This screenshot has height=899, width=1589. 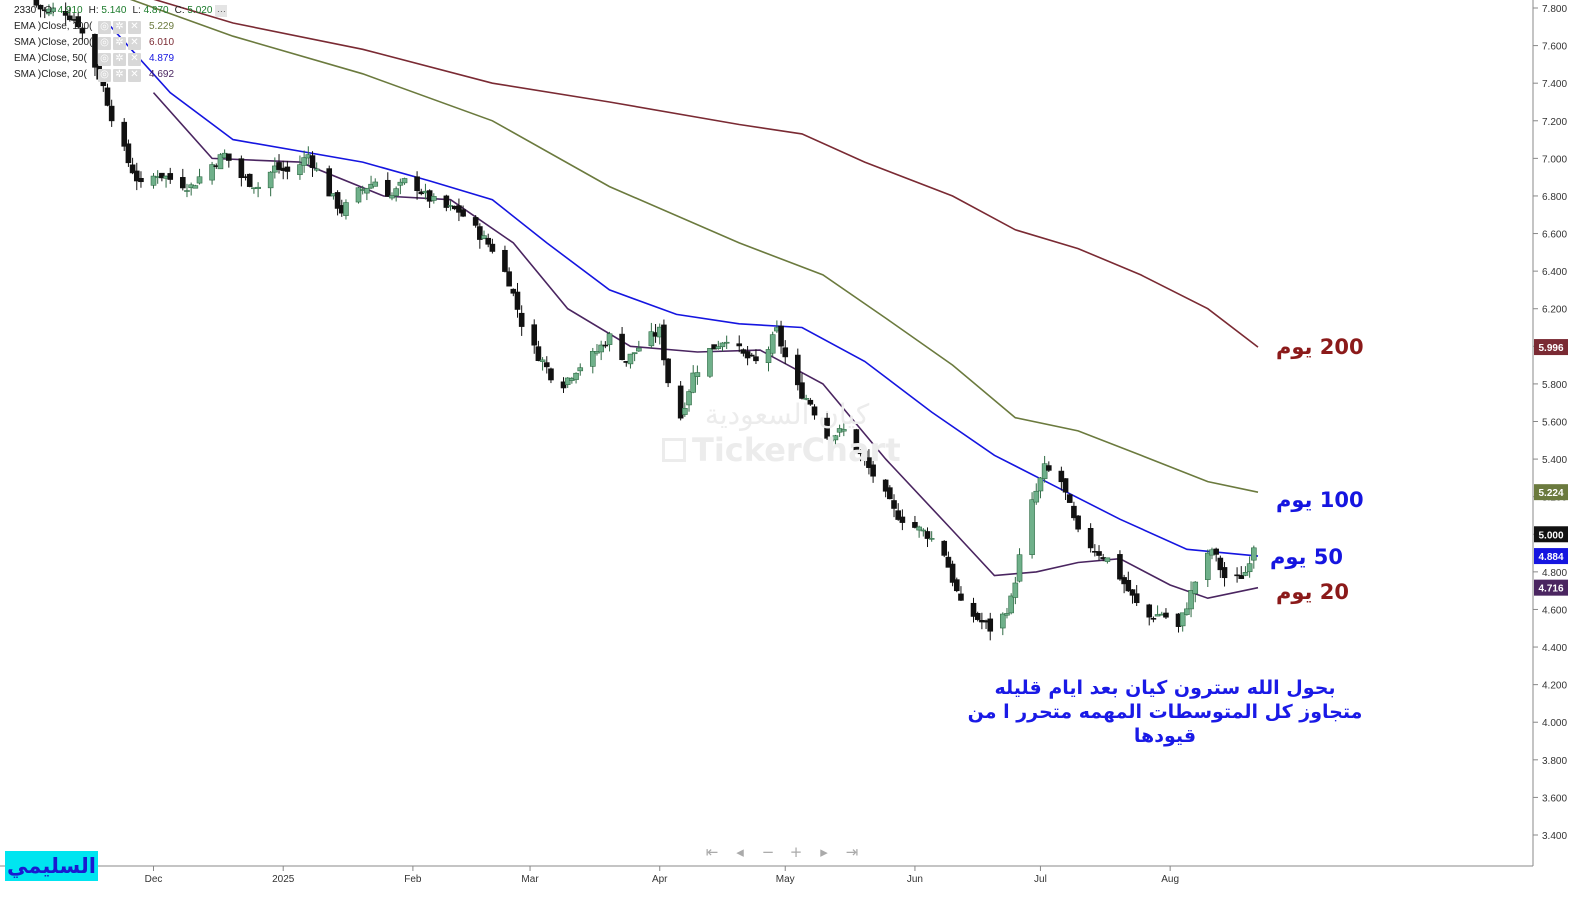 I want to click on more-options-icon: ···, so click(x=221, y=11).